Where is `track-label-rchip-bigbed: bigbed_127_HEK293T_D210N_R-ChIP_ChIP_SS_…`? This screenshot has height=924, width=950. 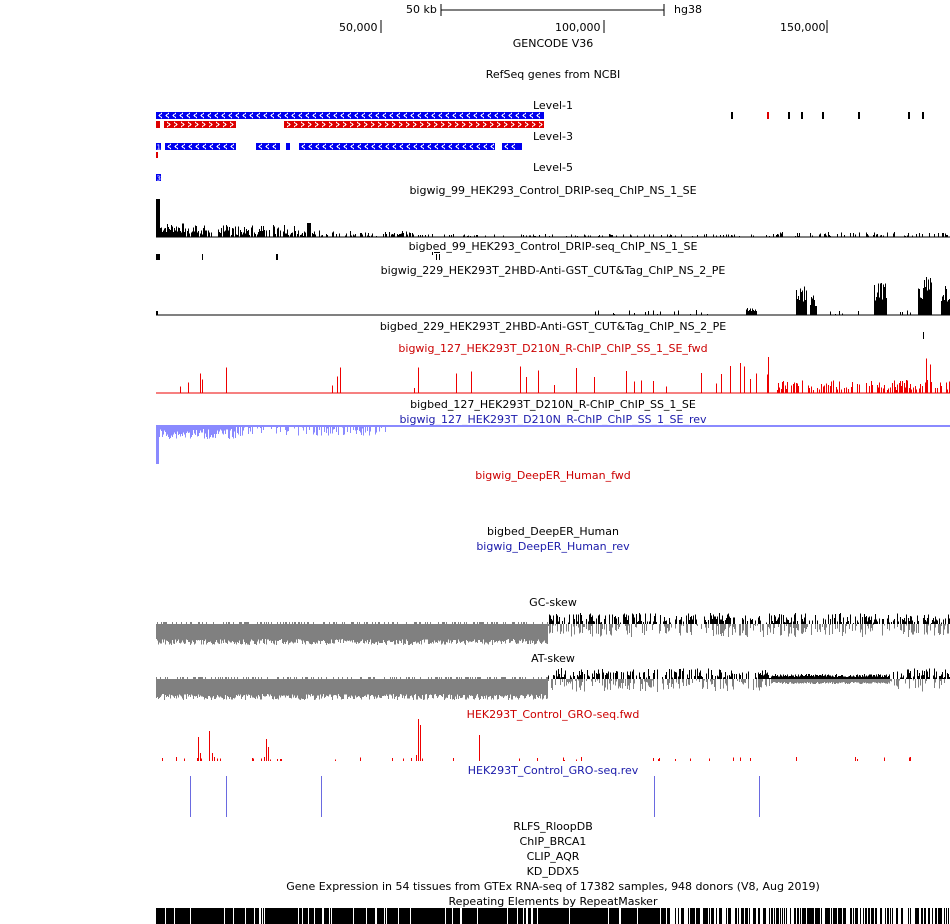 track-label-rchip-bigbed: bigbed_127_HEK293T_D210N_R-ChIP_ChIP_SS_… is located at coordinates (553, 404).